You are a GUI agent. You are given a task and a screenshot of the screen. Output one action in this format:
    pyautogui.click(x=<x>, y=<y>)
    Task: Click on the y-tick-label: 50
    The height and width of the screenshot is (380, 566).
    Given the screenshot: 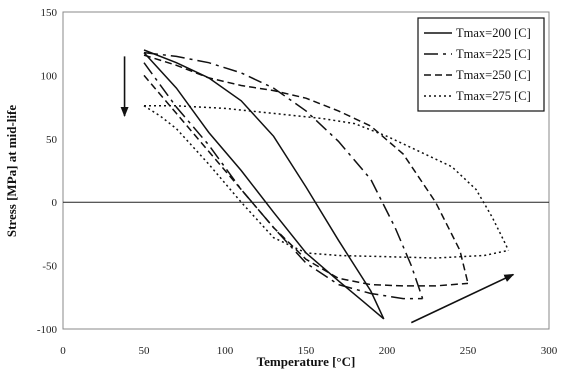 What is the action you would take?
    pyautogui.click(x=52, y=140)
    